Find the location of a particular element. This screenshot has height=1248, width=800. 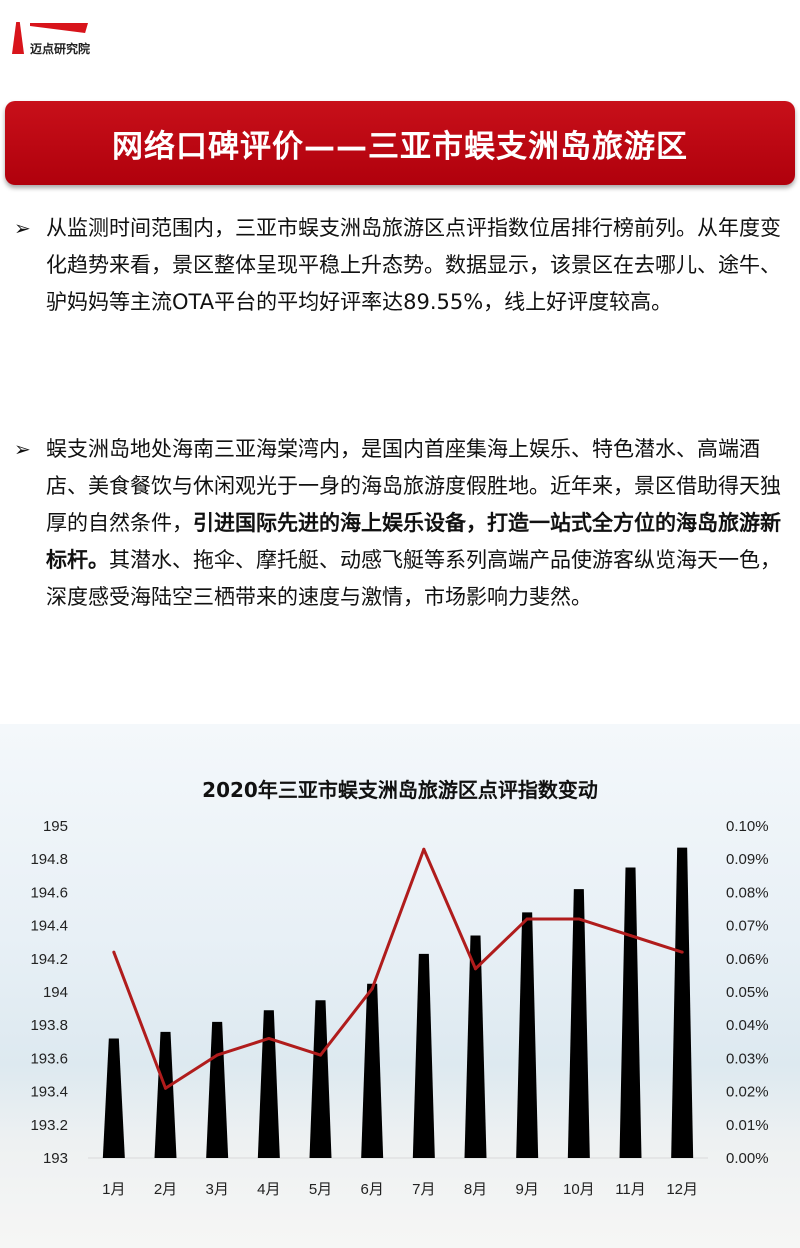

left-tick-label: 193.4 is located at coordinates (49, 1092).